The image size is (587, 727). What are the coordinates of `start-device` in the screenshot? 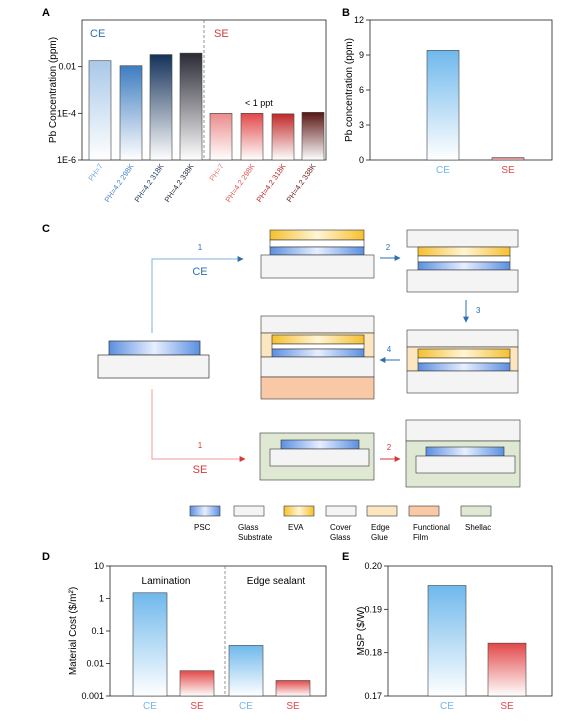 It's located at (153, 359).